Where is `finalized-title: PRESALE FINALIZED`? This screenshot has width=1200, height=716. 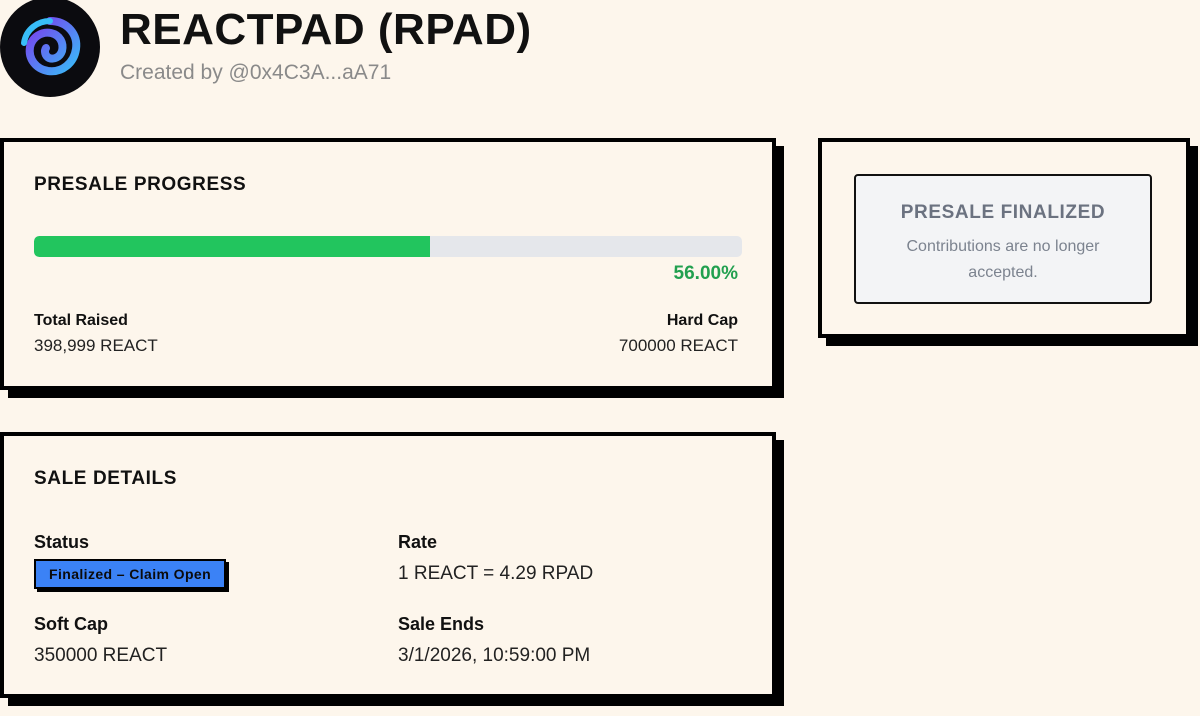 finalized-title: PRESALE FINALIZED is located at coordinates (1003, 212).